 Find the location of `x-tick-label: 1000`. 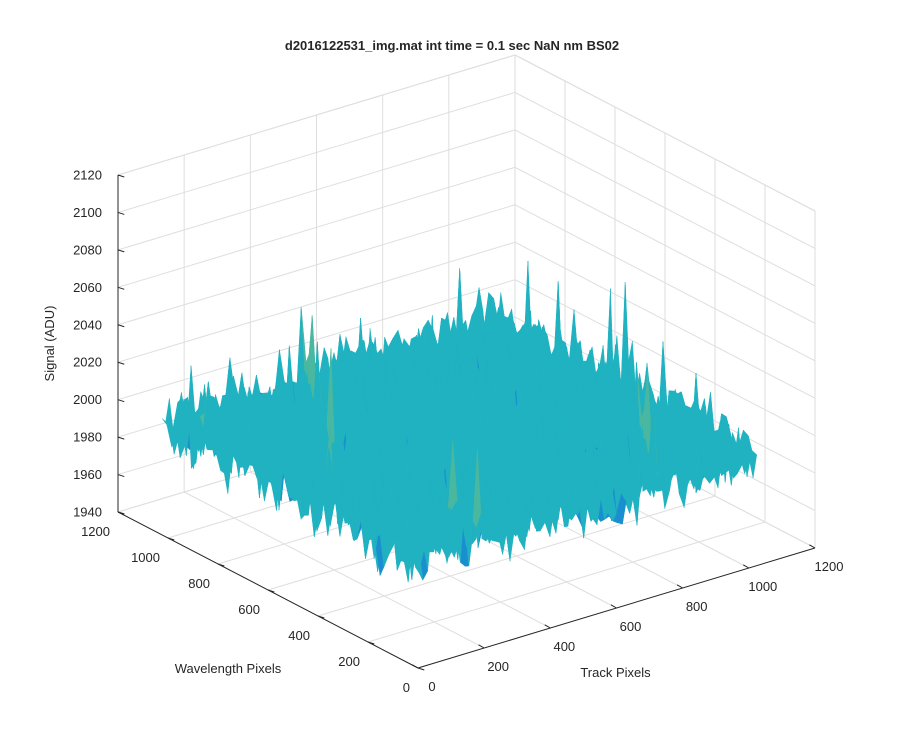

x-tick-label: 1000 is located at coordinates (762, 586).